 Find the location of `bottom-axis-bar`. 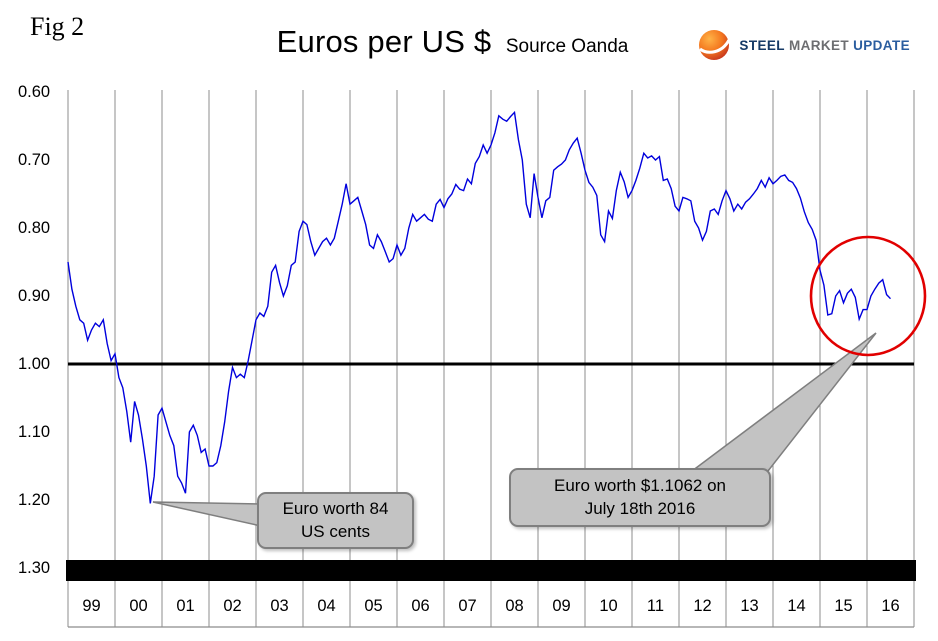

bottom-axis-bar is located at coordinates (491, 570).